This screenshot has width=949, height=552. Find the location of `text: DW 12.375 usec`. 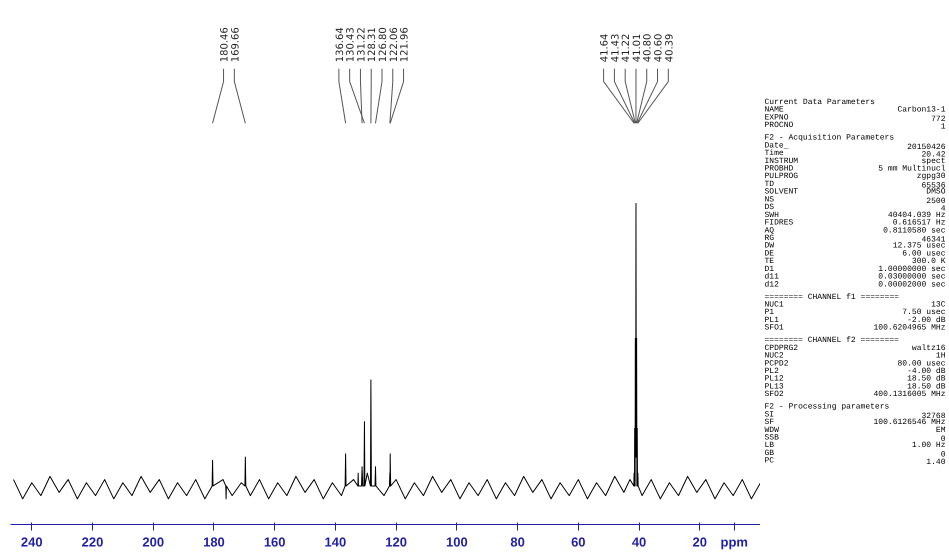

text: DW 12.375 usec is located at coordinates (855, 246).